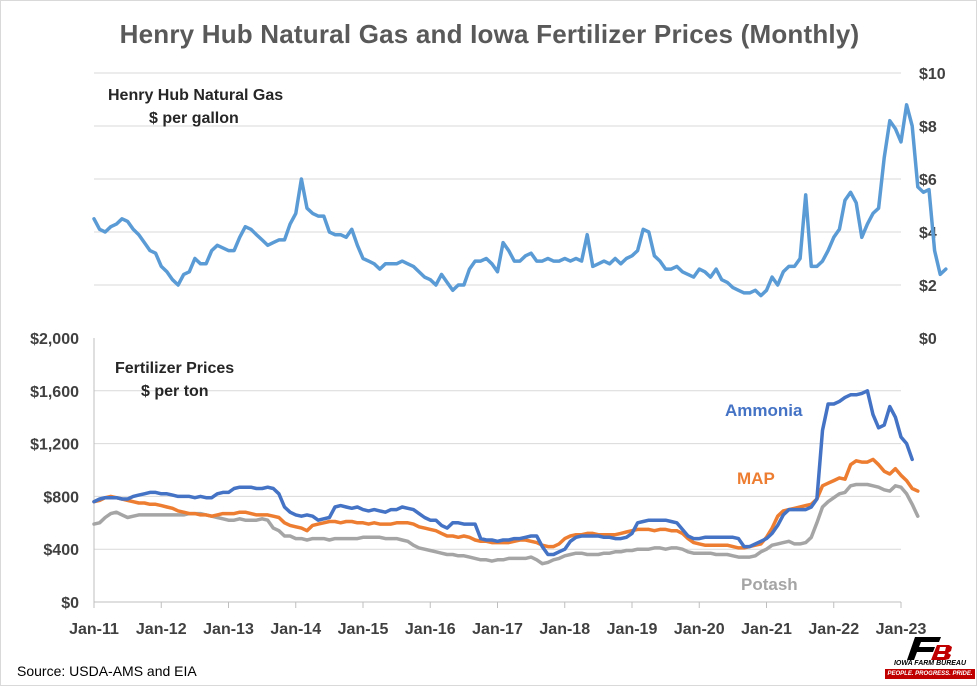  Describe the element at coordinates (699, 629) in the screenshot. I see `x-tick-label: Jan-20` at that location.